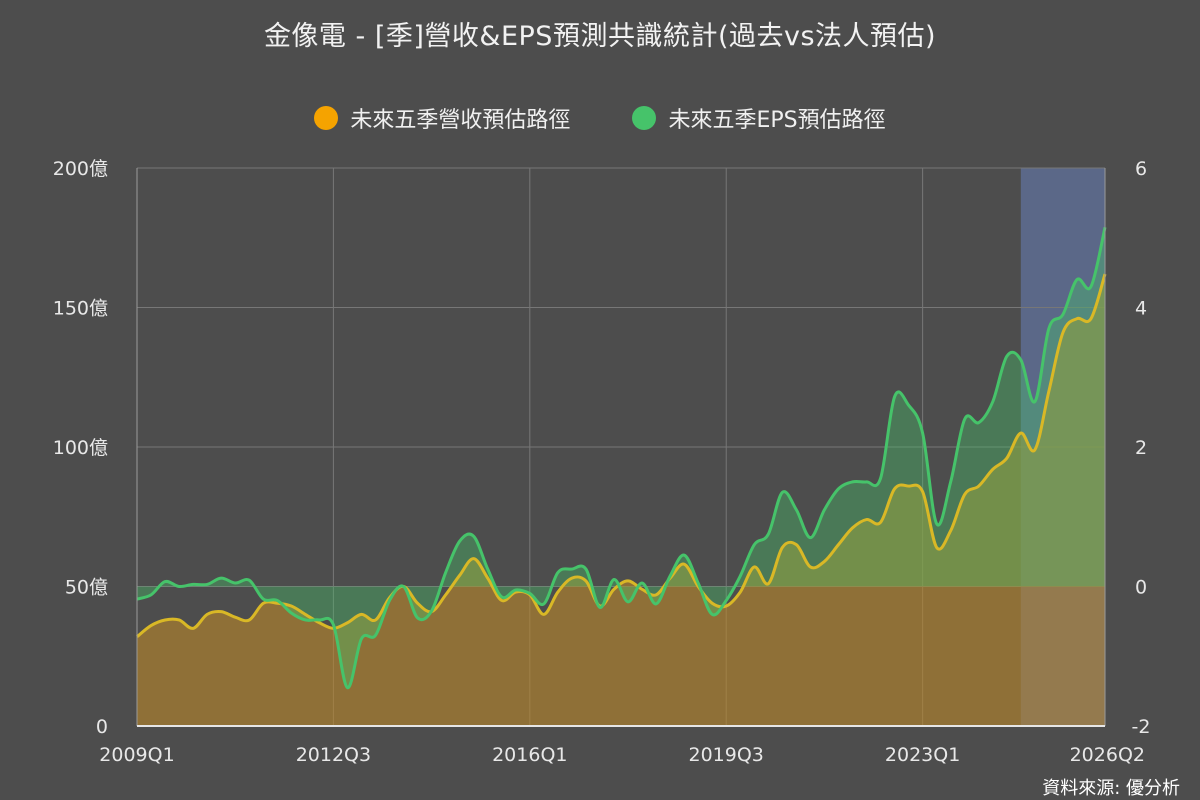 This screenshot has height=800, width=1200. Describe the element at coordinates (86, 588) in the screenshot. I see `y-left-tick-label: 50億` at that location.